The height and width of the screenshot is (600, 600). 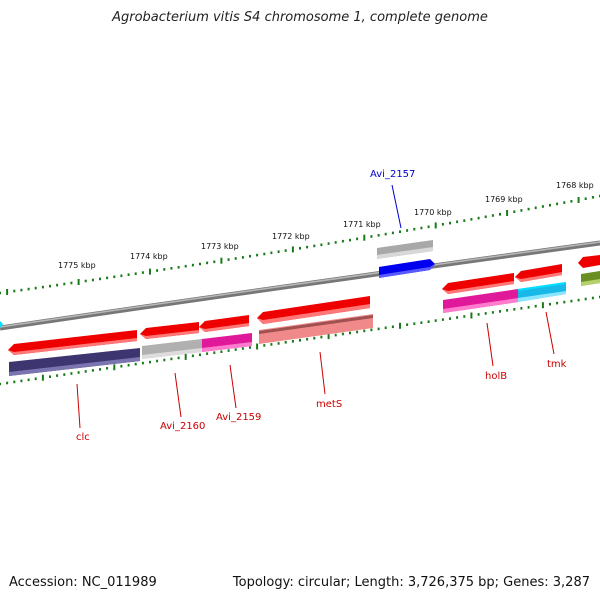 I want to click on gene-rightmost, so click(x=589, y=270).